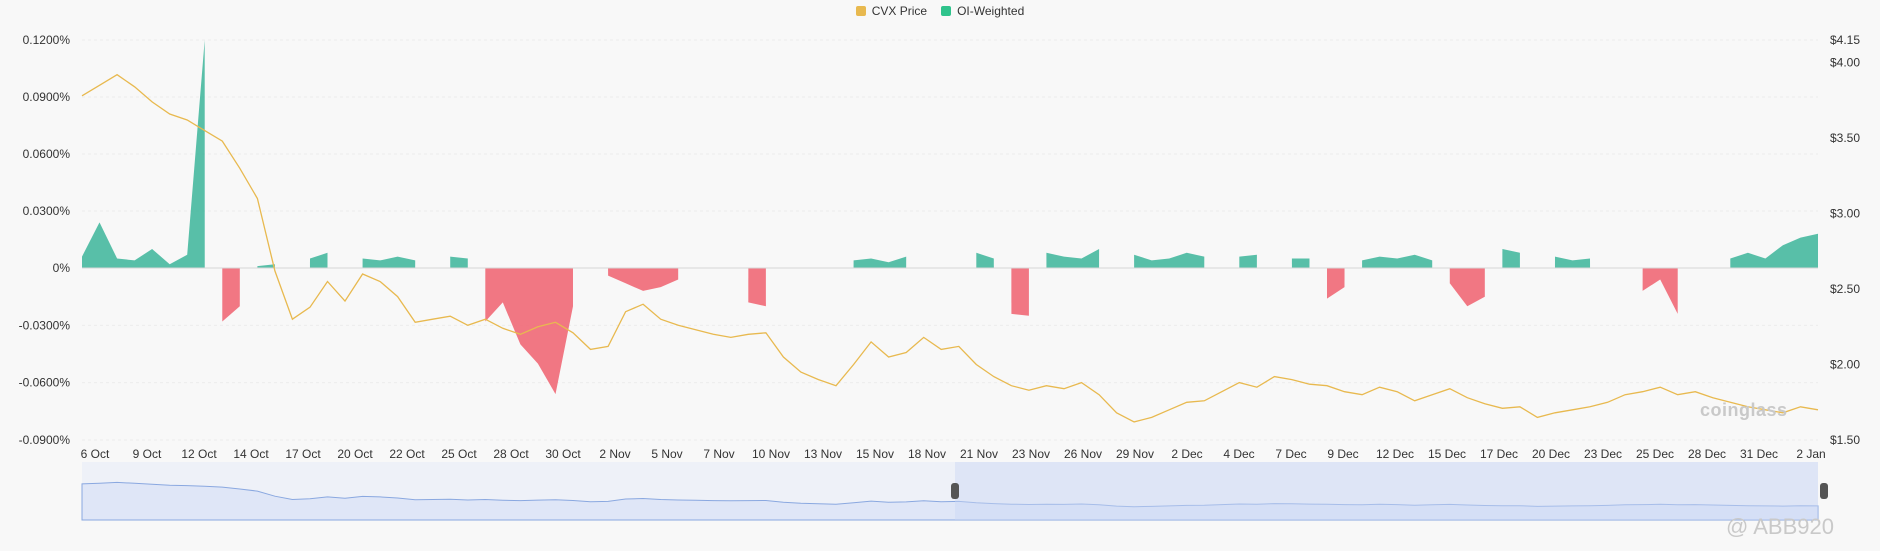 Image resolution: width=1880 pixels, height=551 pixels. Describe the element at coordinates (1083, 454) in the screenshot. I see `x-tick-label: 26 Nov` at that location.